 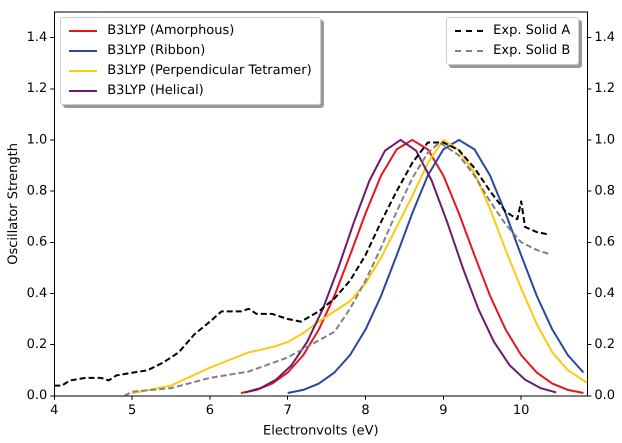 What do you see at coordinates (365, 410) in the screenshot?
I see `x-tick-label: 8` at bounding box center [365, 410].